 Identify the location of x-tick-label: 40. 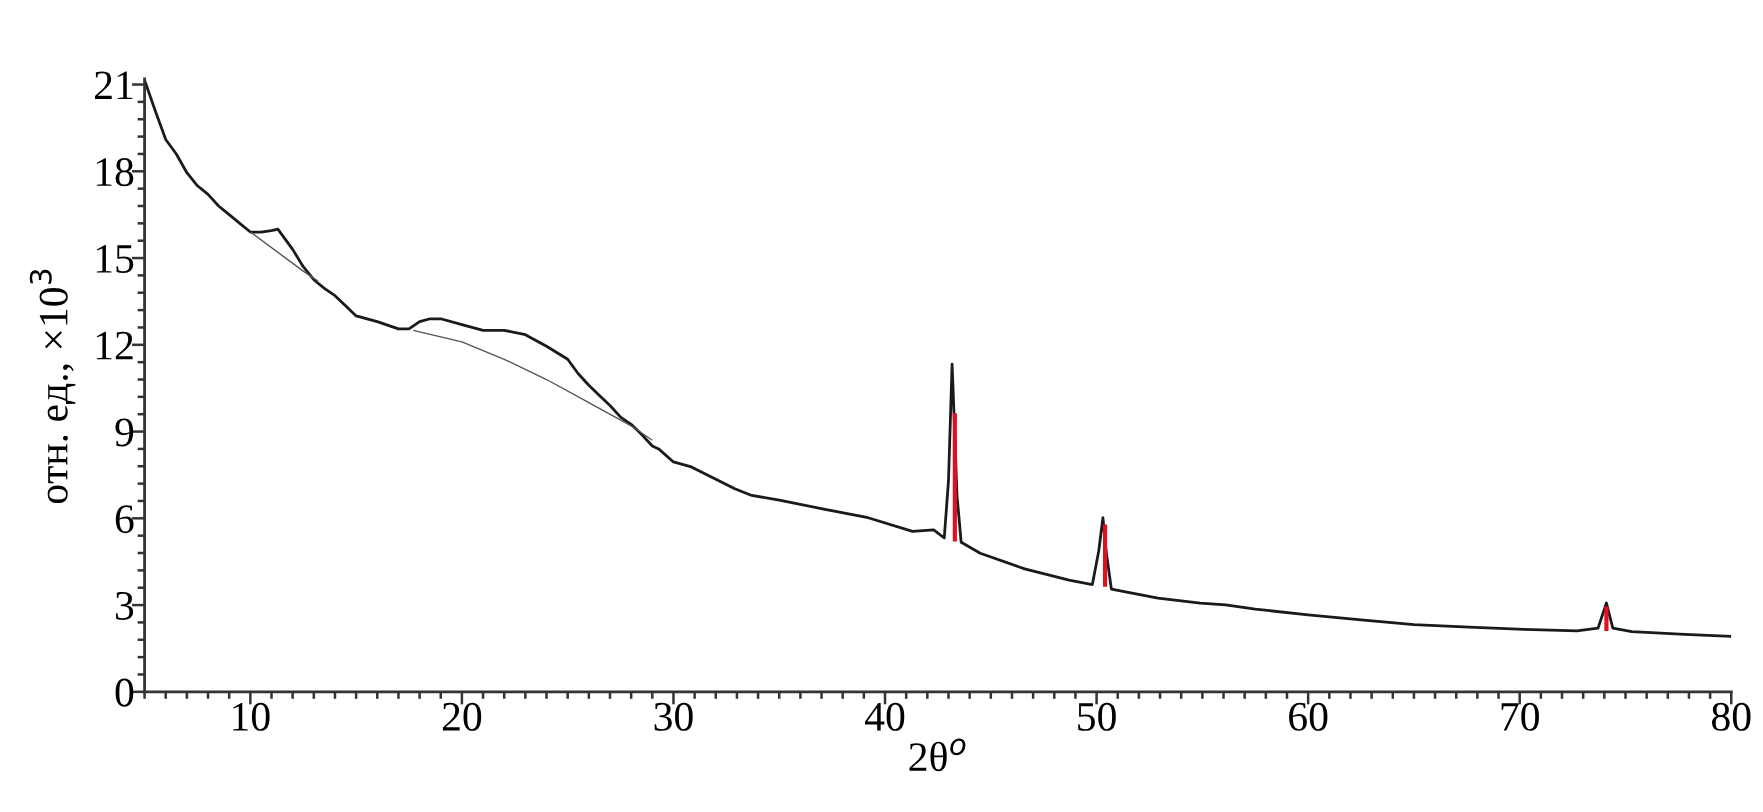
(885, 716).